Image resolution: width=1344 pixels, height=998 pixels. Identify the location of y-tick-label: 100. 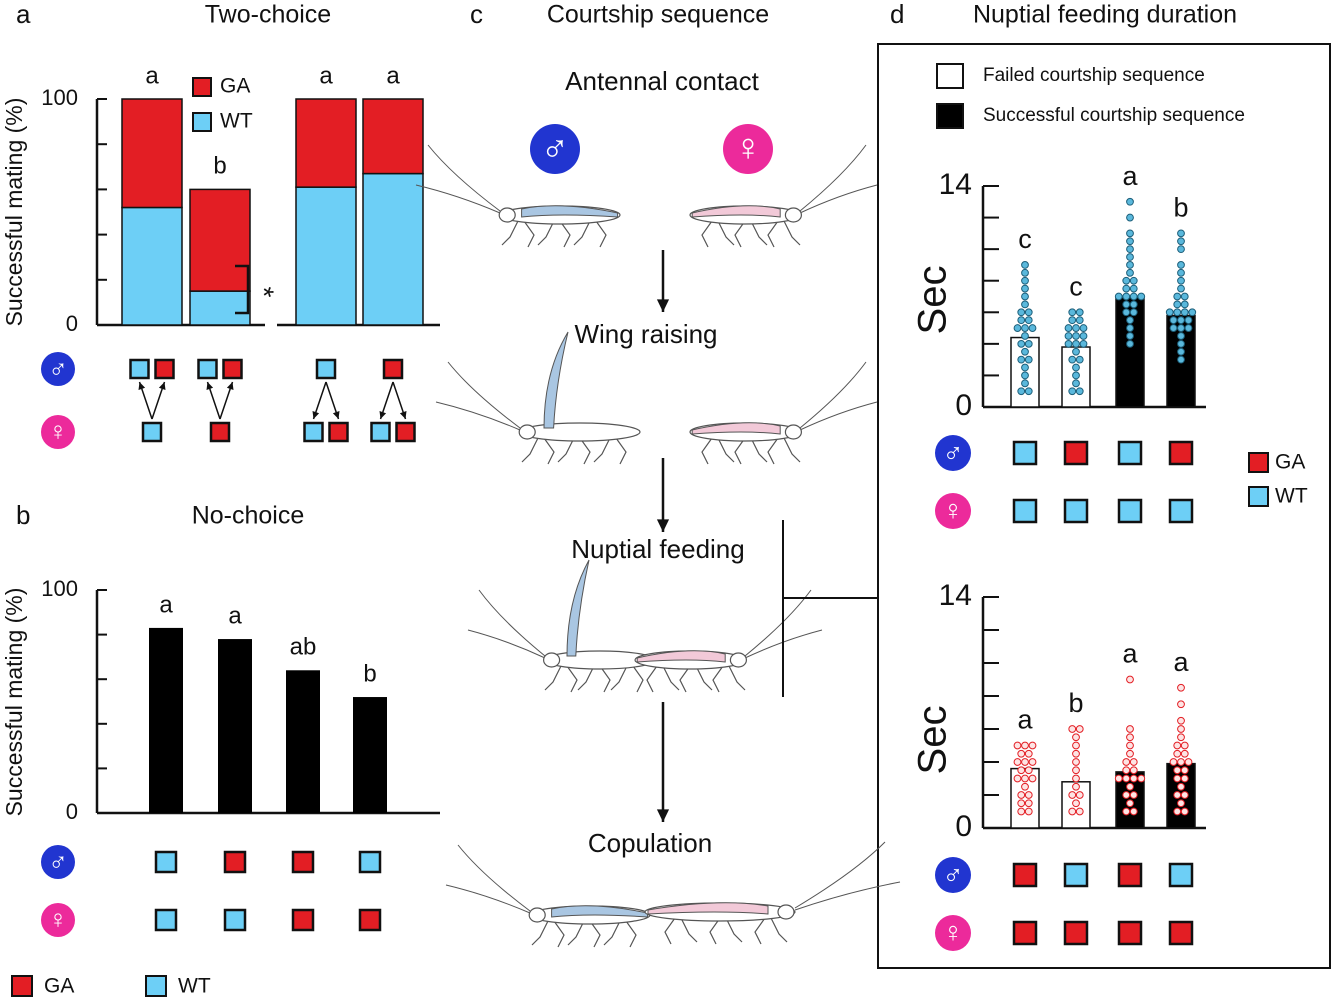
(59, 588).